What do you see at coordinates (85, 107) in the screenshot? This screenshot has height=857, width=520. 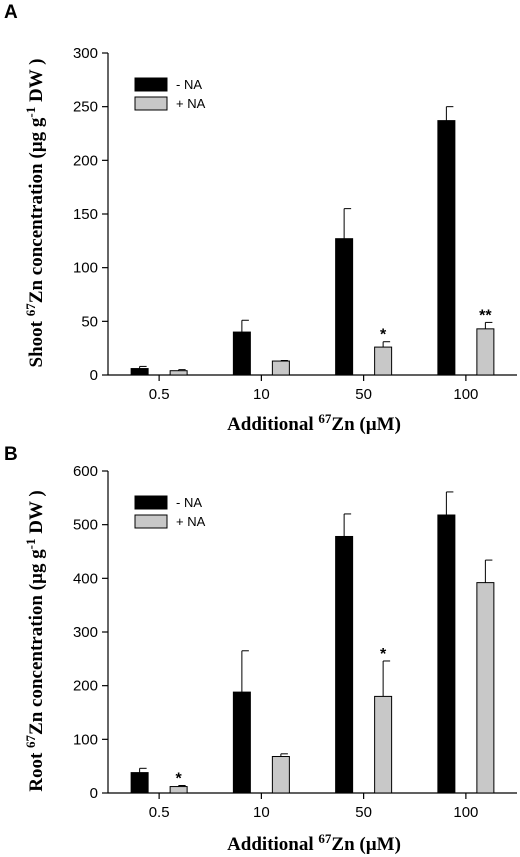 I see `y-tick-label: 250` at bounding box center [85, 107].